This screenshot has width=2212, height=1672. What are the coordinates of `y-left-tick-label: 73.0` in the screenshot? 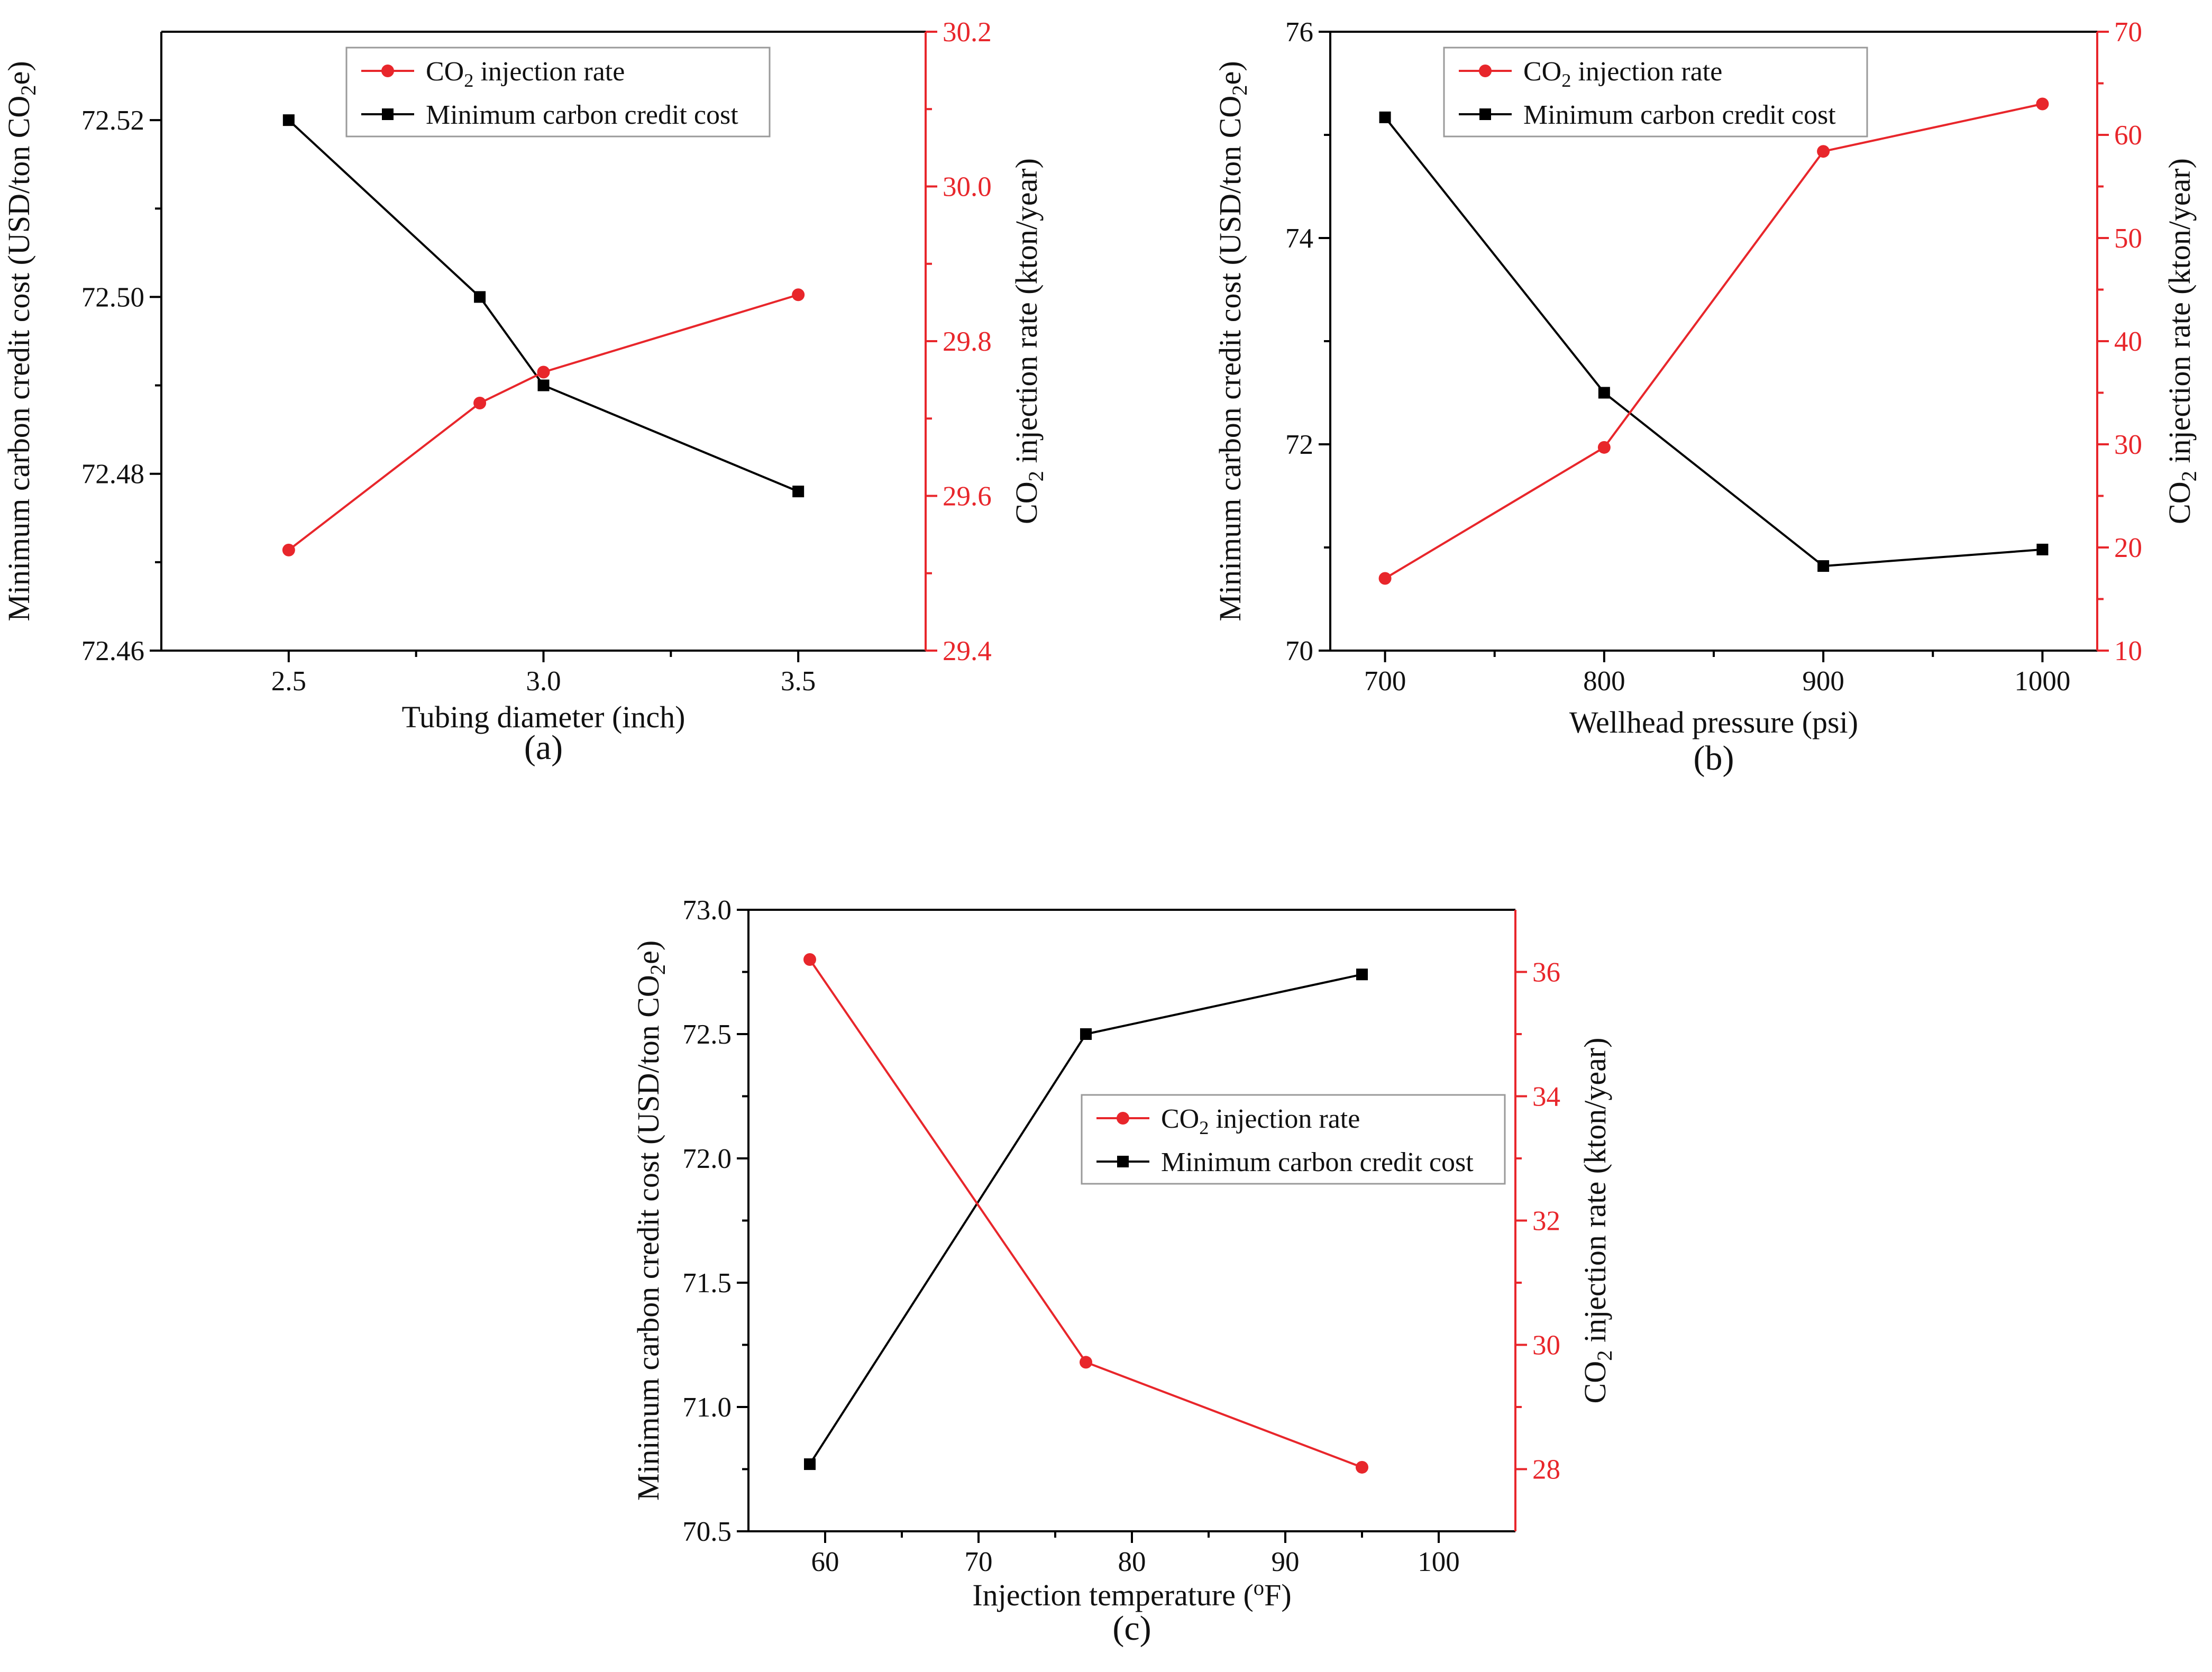 It's located at (707, 910).